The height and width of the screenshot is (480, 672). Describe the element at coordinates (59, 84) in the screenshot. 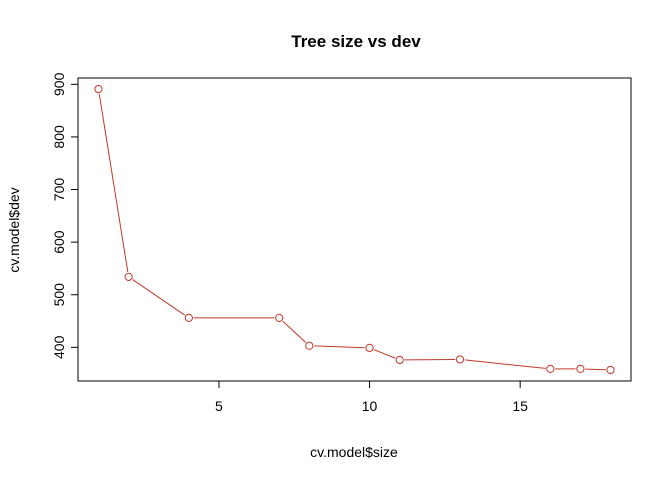

I see `y-tick-label: 900` at that location.